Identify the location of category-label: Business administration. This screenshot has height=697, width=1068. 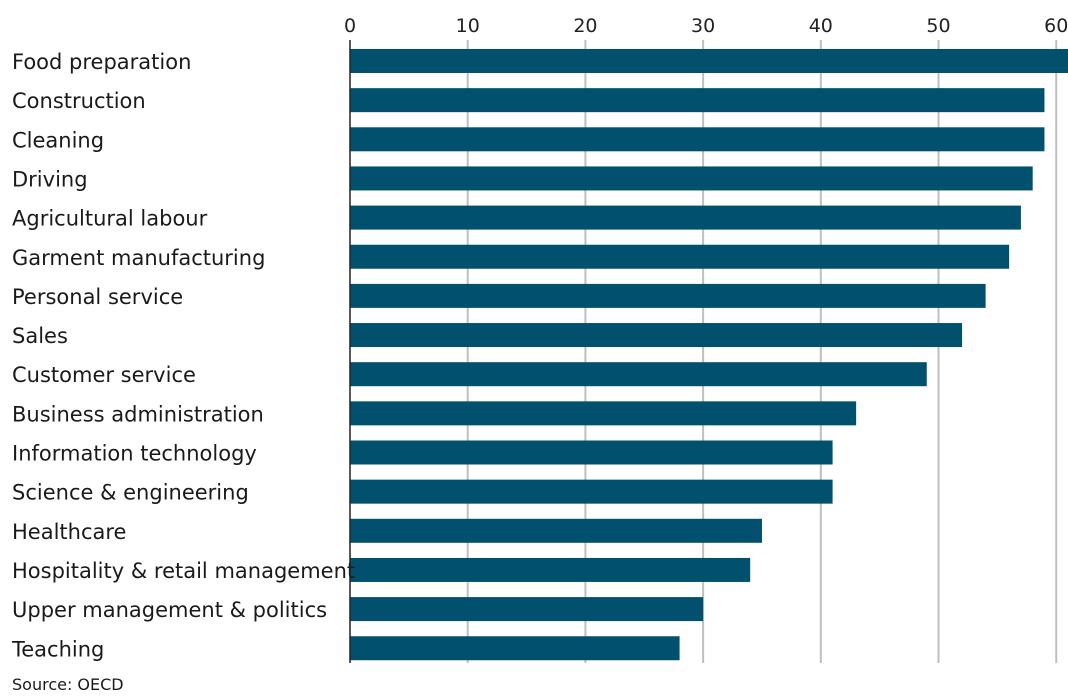
(138, 414).